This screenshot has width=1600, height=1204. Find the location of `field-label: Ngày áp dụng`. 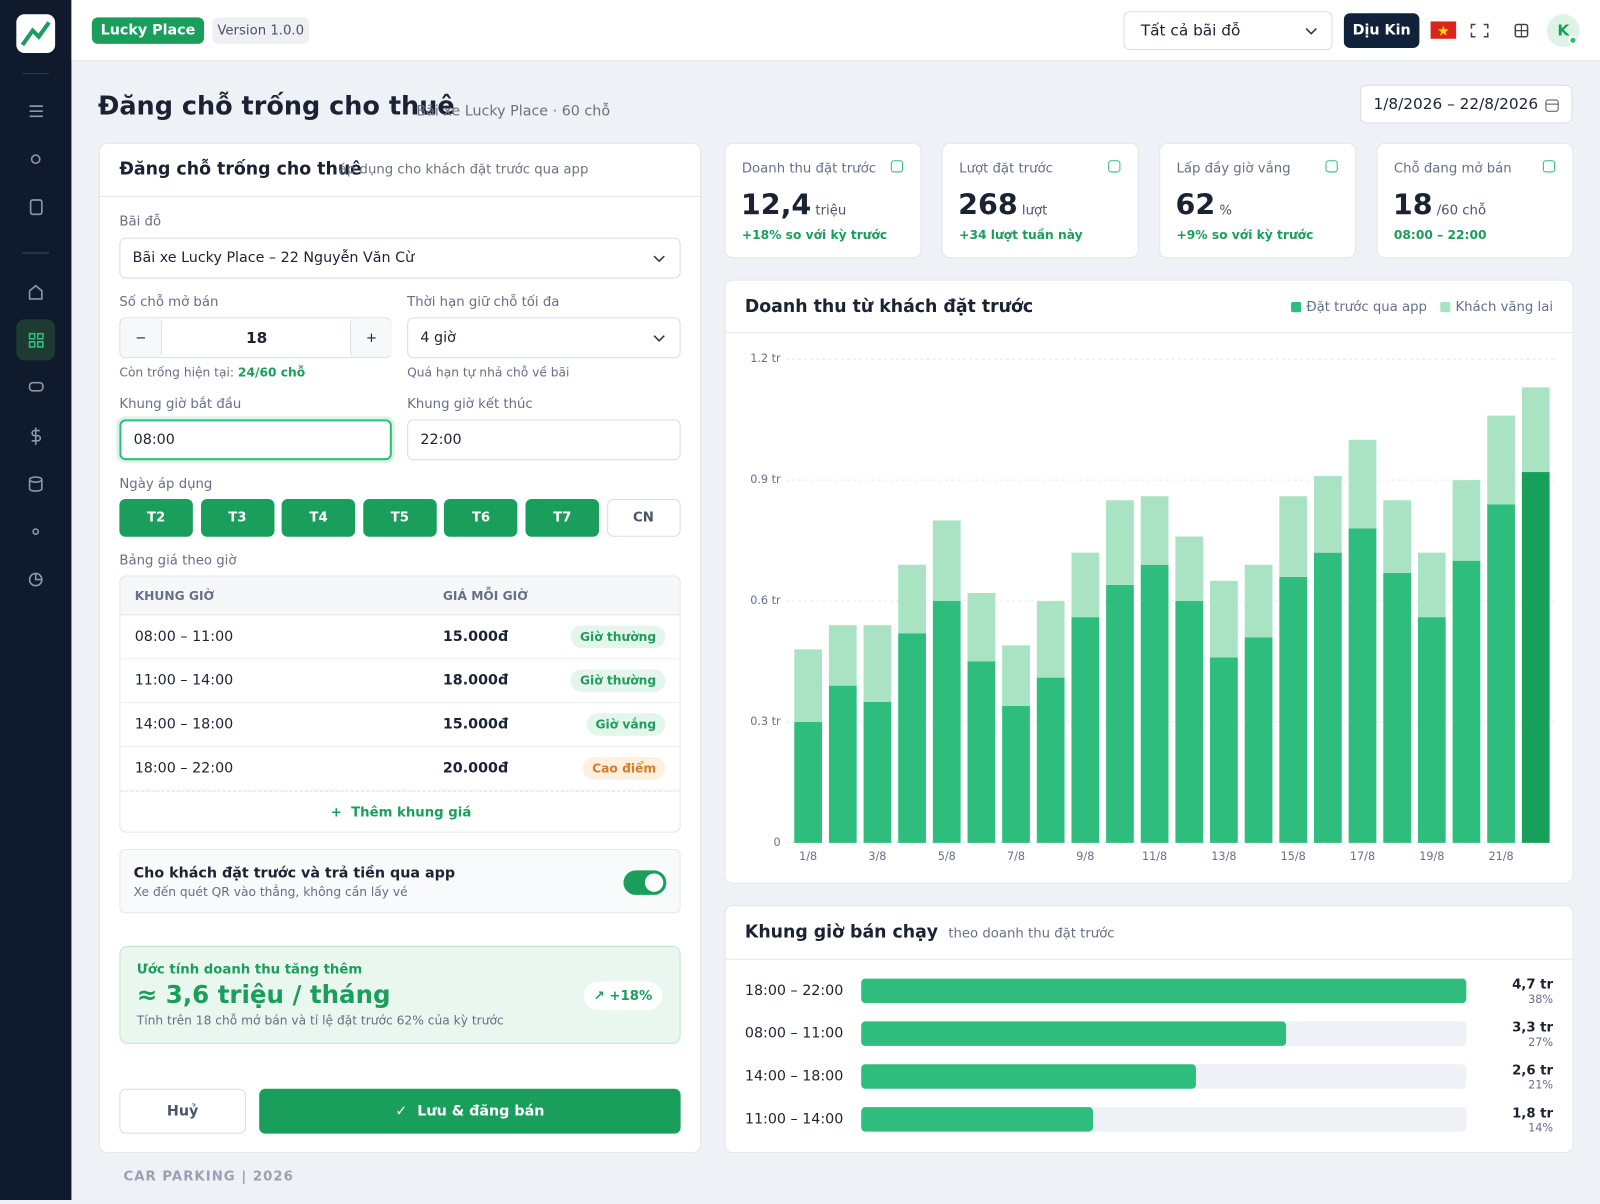

field-label: Ngày áp dụng is located at coordinates (166, 484).